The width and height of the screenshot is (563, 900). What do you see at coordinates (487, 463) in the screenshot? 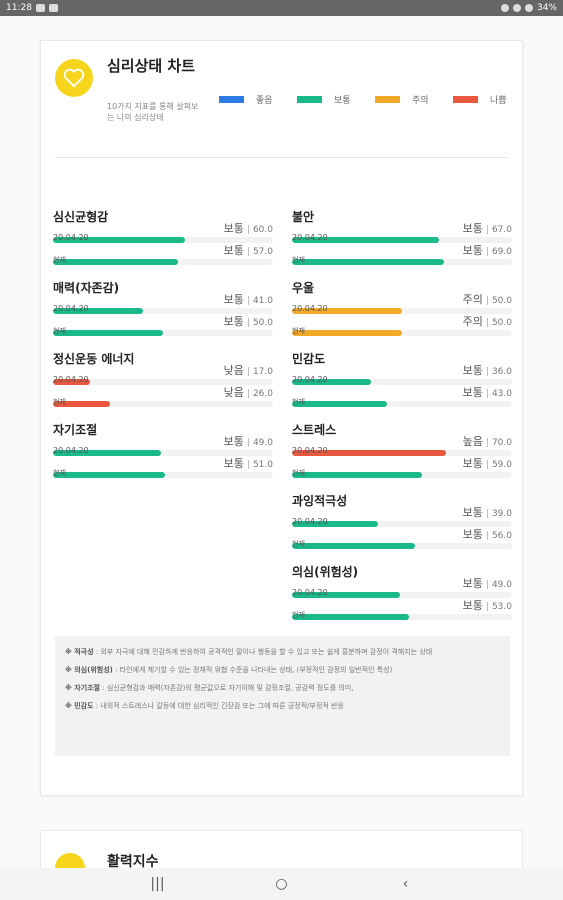
I see `metric-value: 보통 | 59.0` at bounding box center [487, 463].